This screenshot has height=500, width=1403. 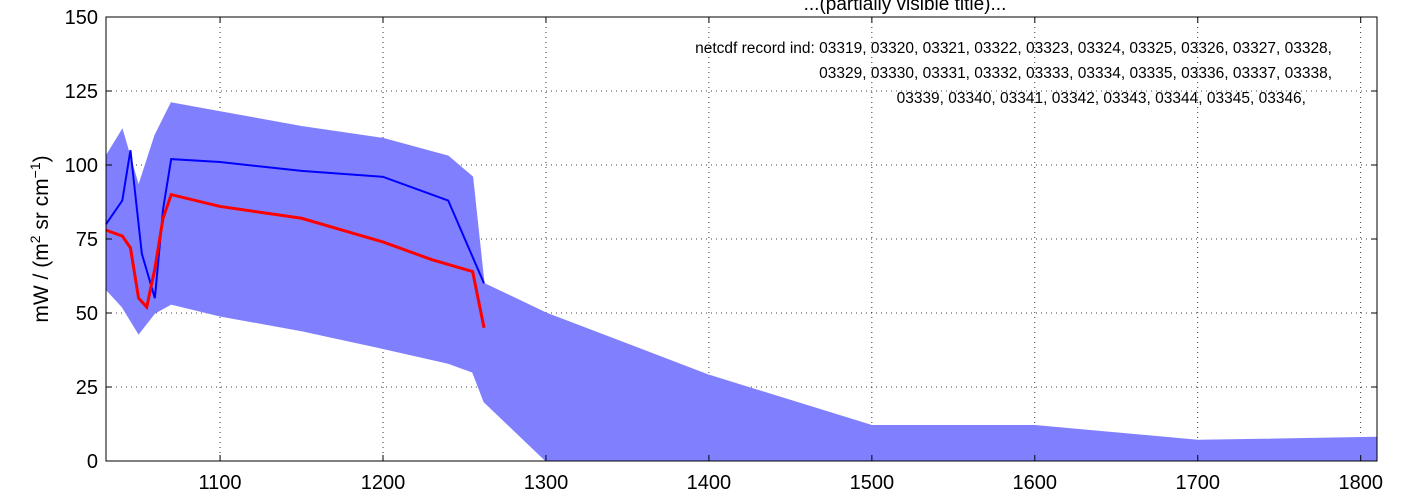 What do you see at coordinates (92, 462) in the screenshot?
I see `y-tick-label: 0` at bounding box center [92, 462].